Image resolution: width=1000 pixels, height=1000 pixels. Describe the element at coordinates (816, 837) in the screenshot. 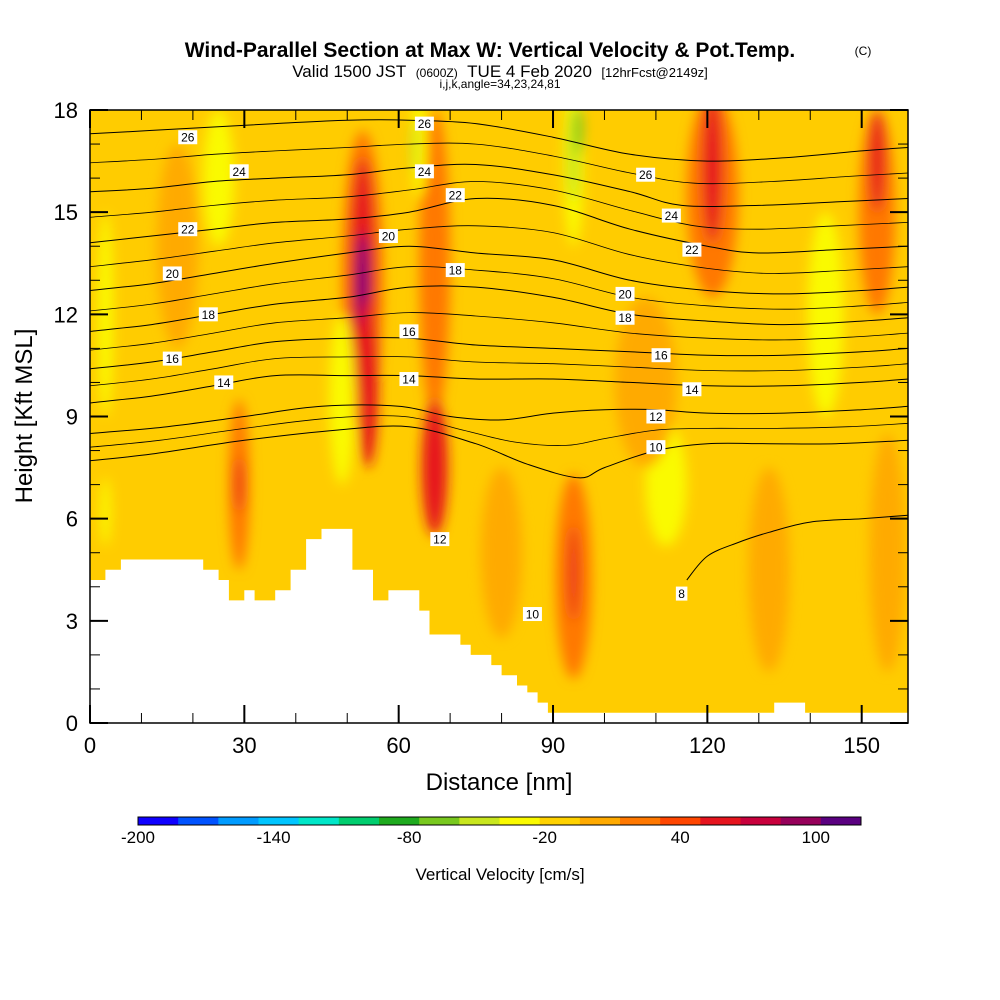

I see `colorbar-tick-label: 100` at that location.